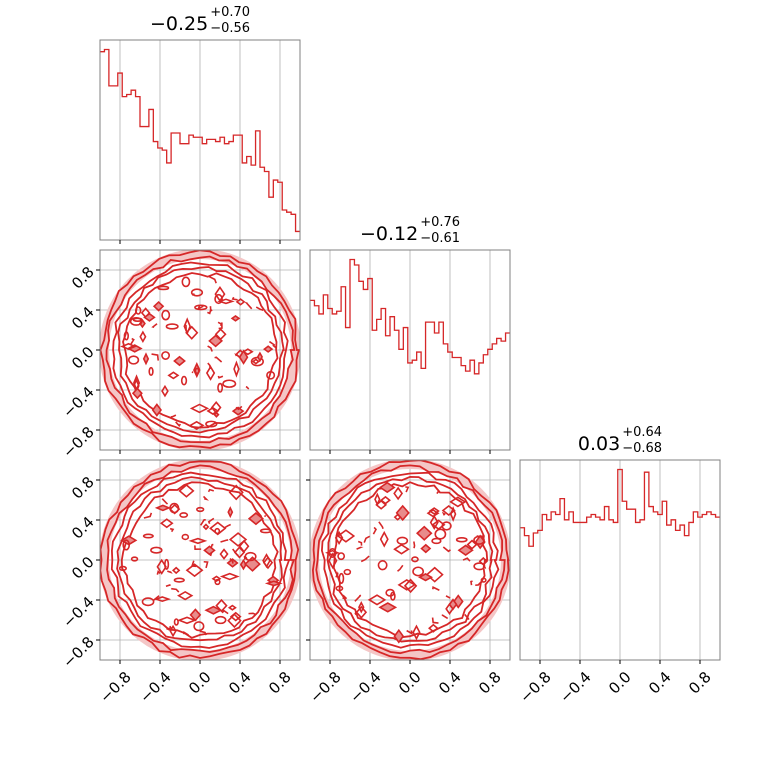 The height and width of the screenshot is (760, 760). What do you see at coordinates (410, 334) in the screenshot?
I see `histogram-panel-2: −0.12+0.76−0.61` at bounding box center [410, 334].